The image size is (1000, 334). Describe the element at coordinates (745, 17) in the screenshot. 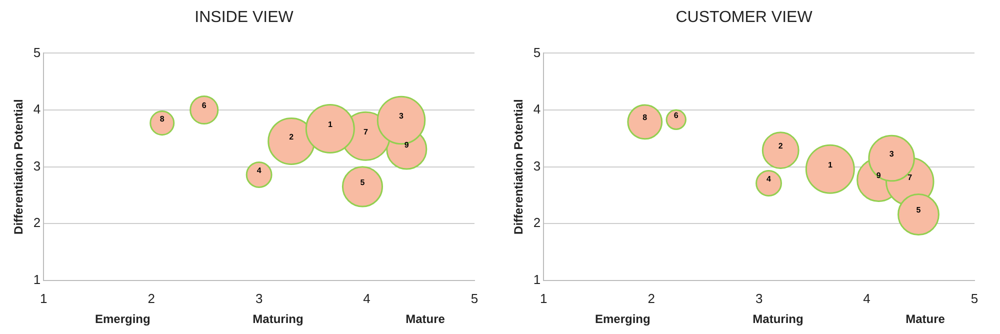

I see `chart-title: CUSTOMER VIEW` at that location.